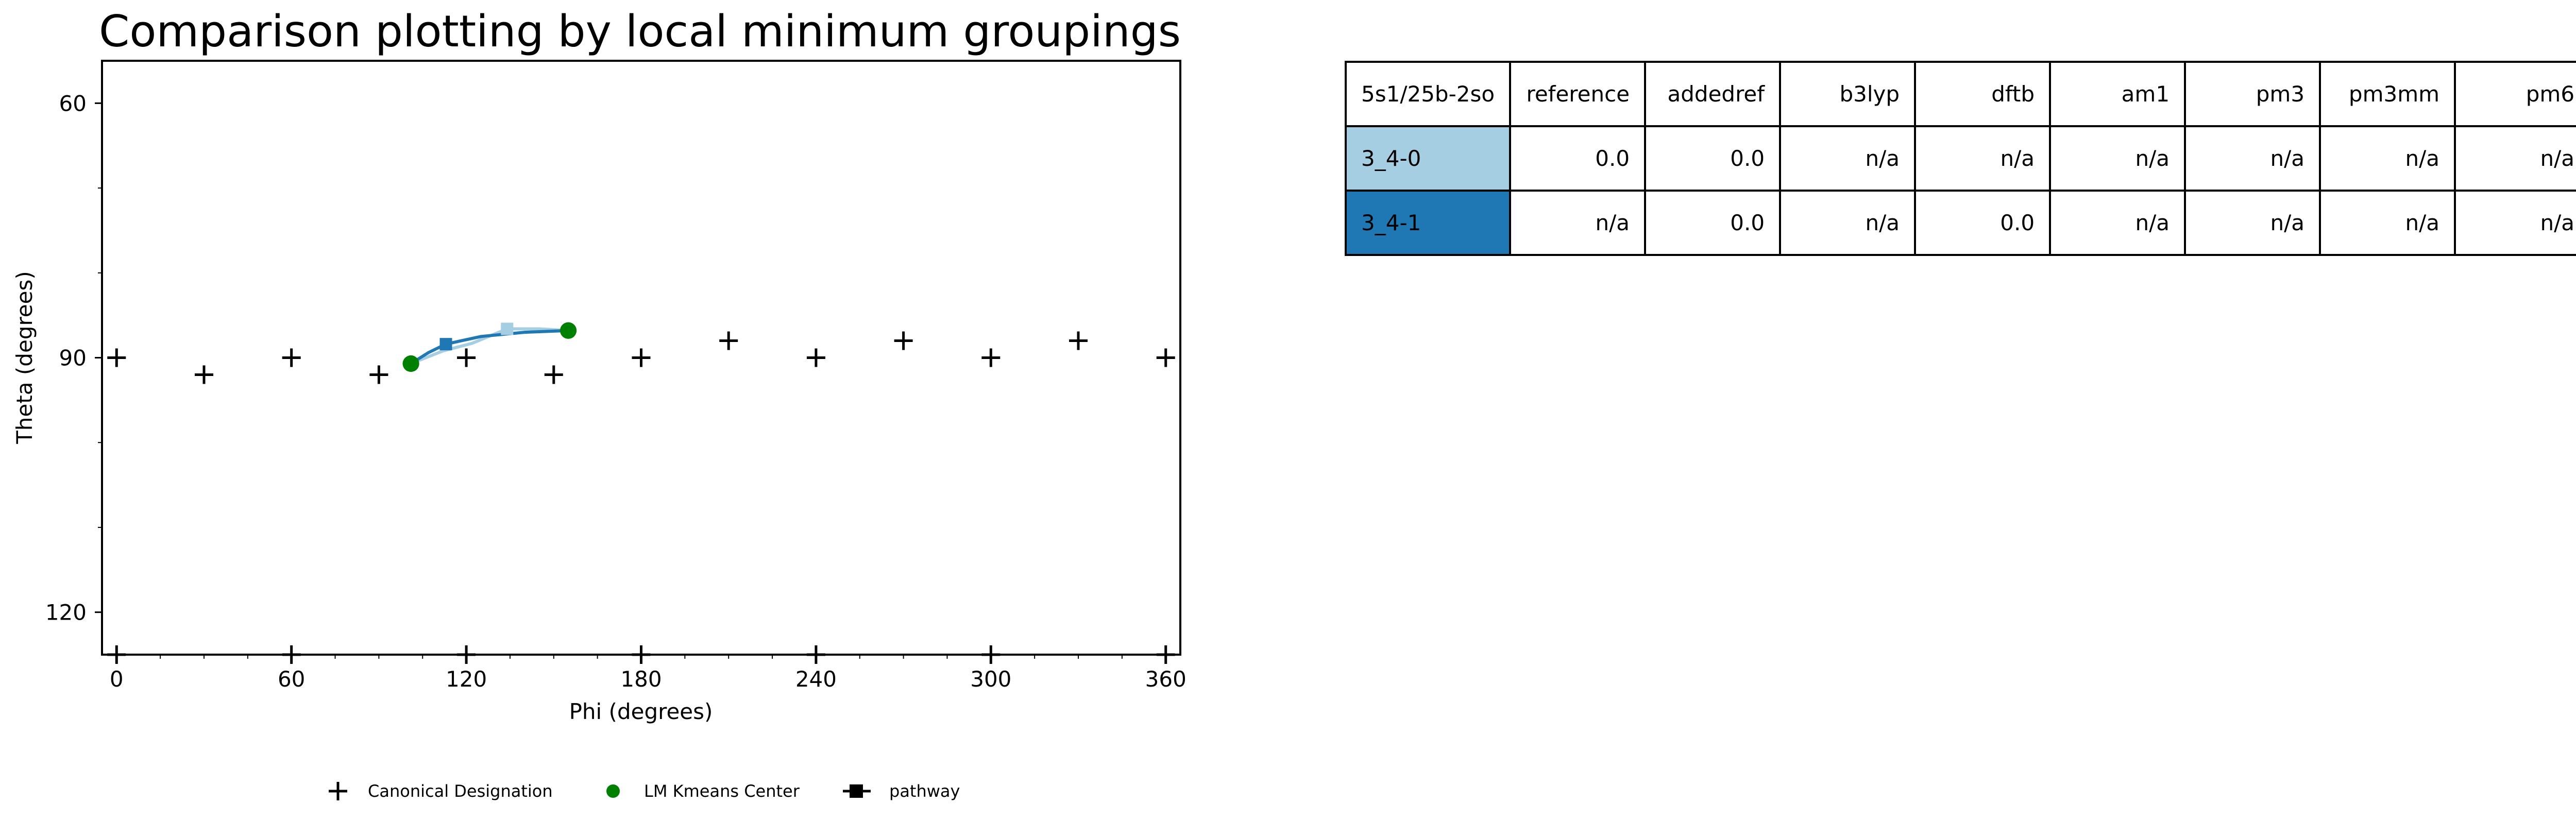 This screenshot has height=821, width=2576. I want to click on y-tick-label: 120, so click(66, 612).